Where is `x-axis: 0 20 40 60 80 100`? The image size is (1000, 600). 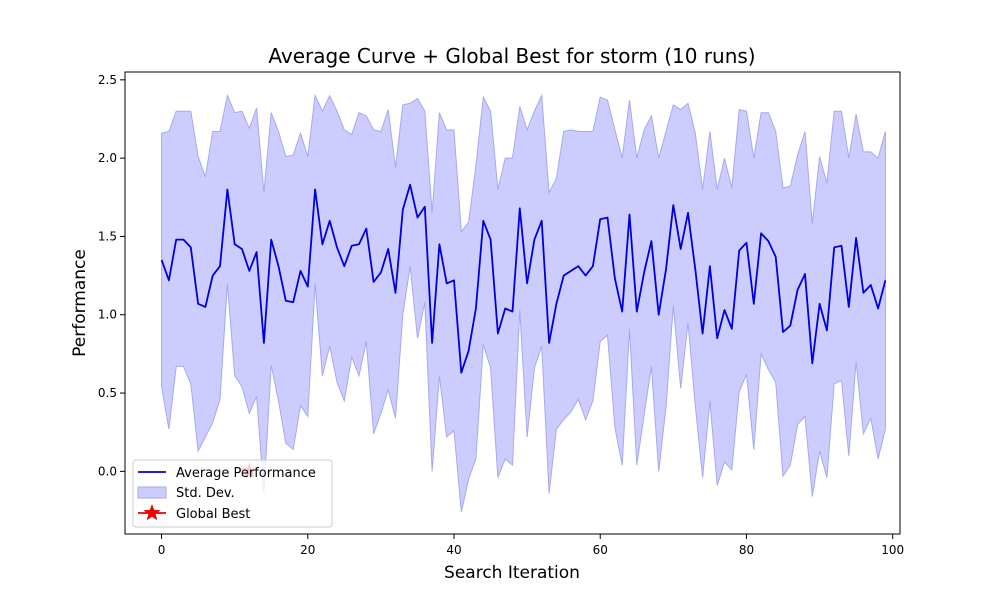
x-axis: 0 20 40 60 80 100 is located at coordinates (531, 545).